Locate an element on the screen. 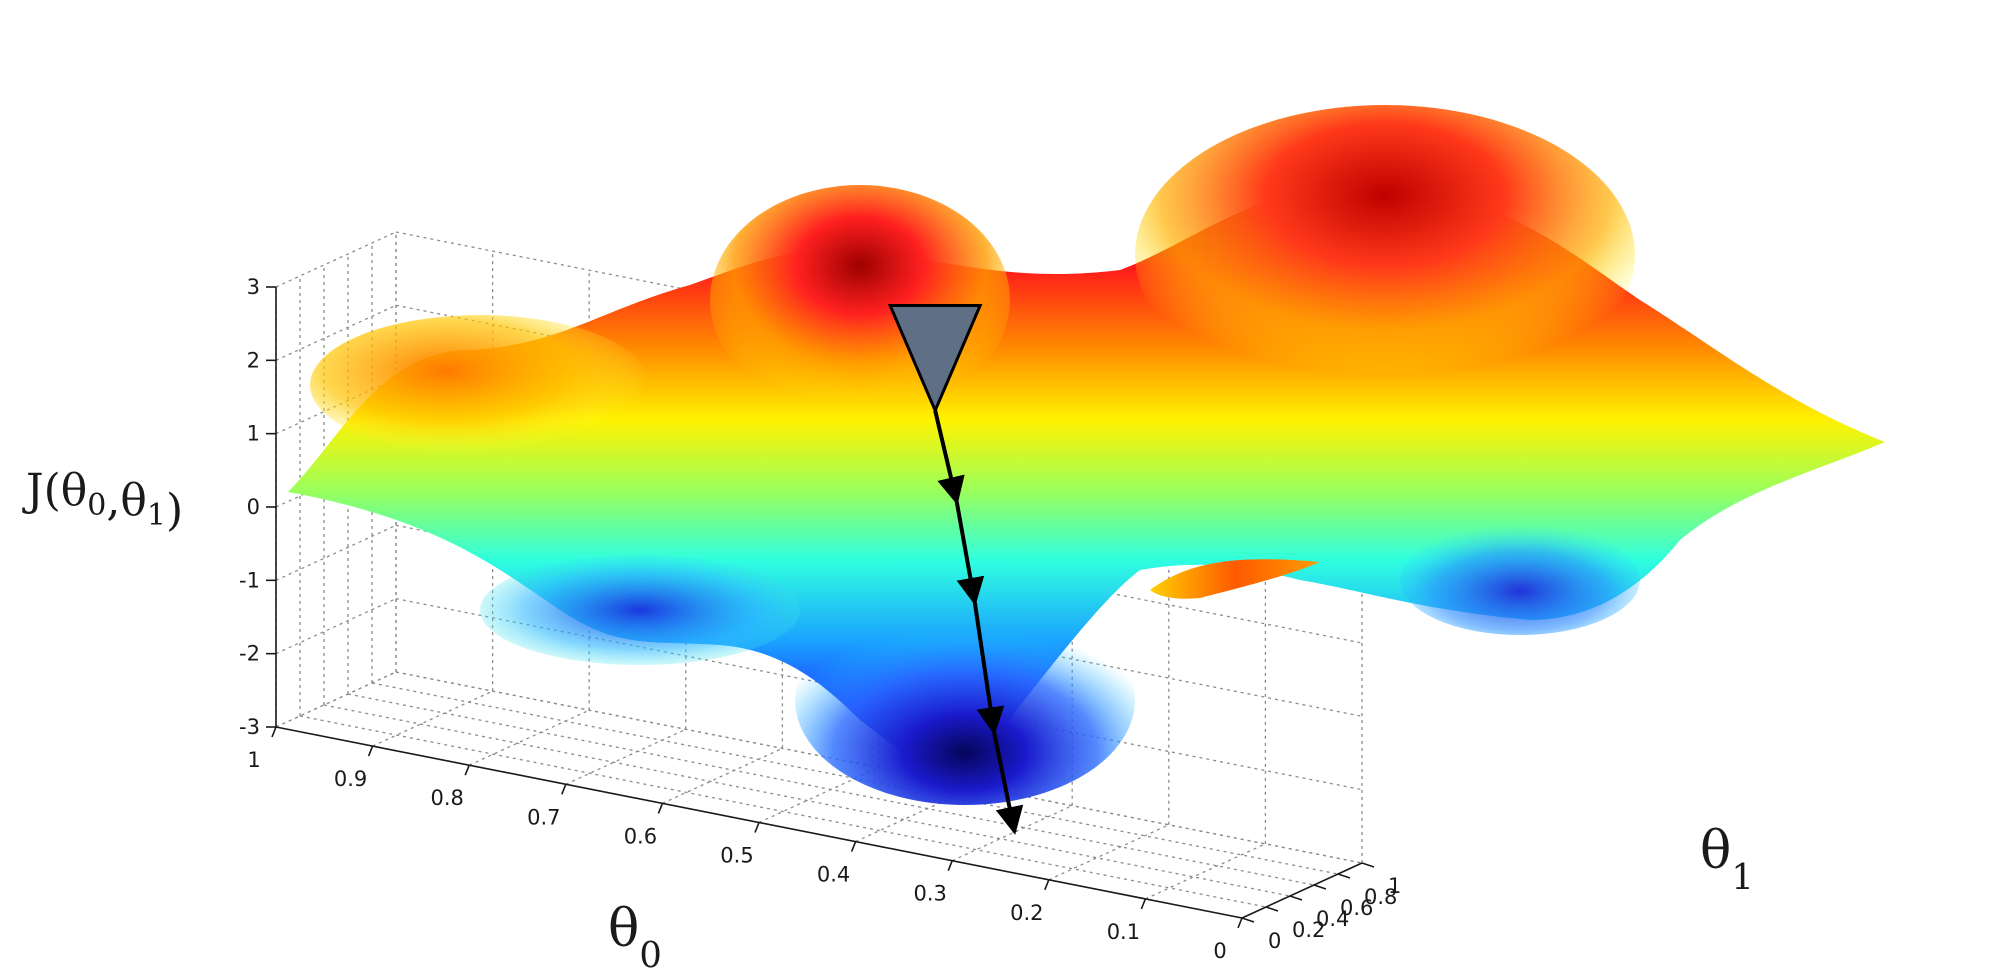  y-tick-label: 0.4 is located at coordinates (1332, 919).